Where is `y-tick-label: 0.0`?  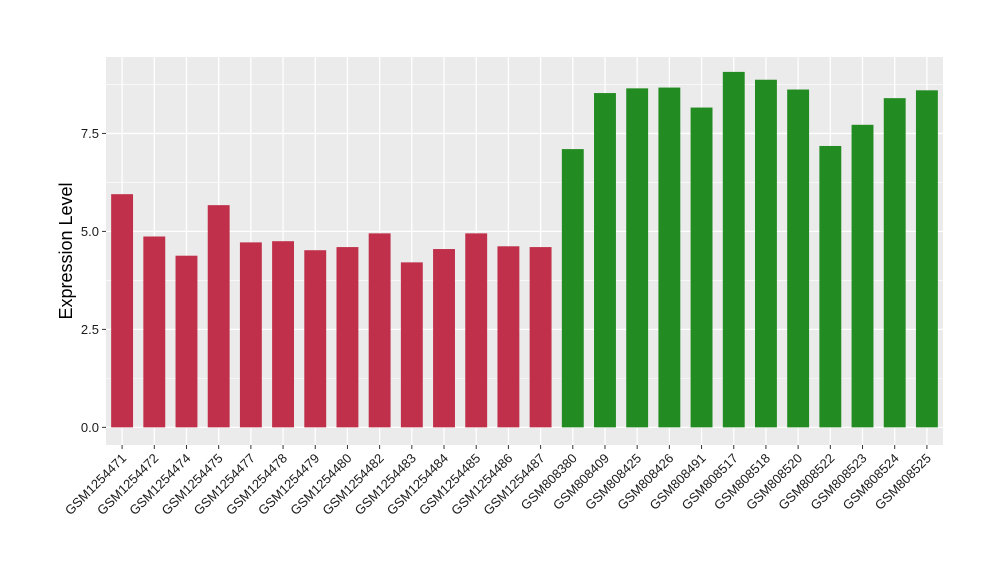
y-tick-label: 0.0 is located at coordinates (90, 427).